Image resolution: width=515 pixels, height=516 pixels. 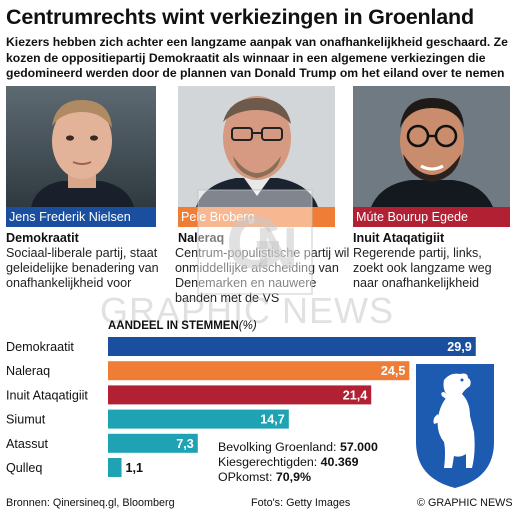 I want to click on value-label: 7,3, so click(x=185, y=444).